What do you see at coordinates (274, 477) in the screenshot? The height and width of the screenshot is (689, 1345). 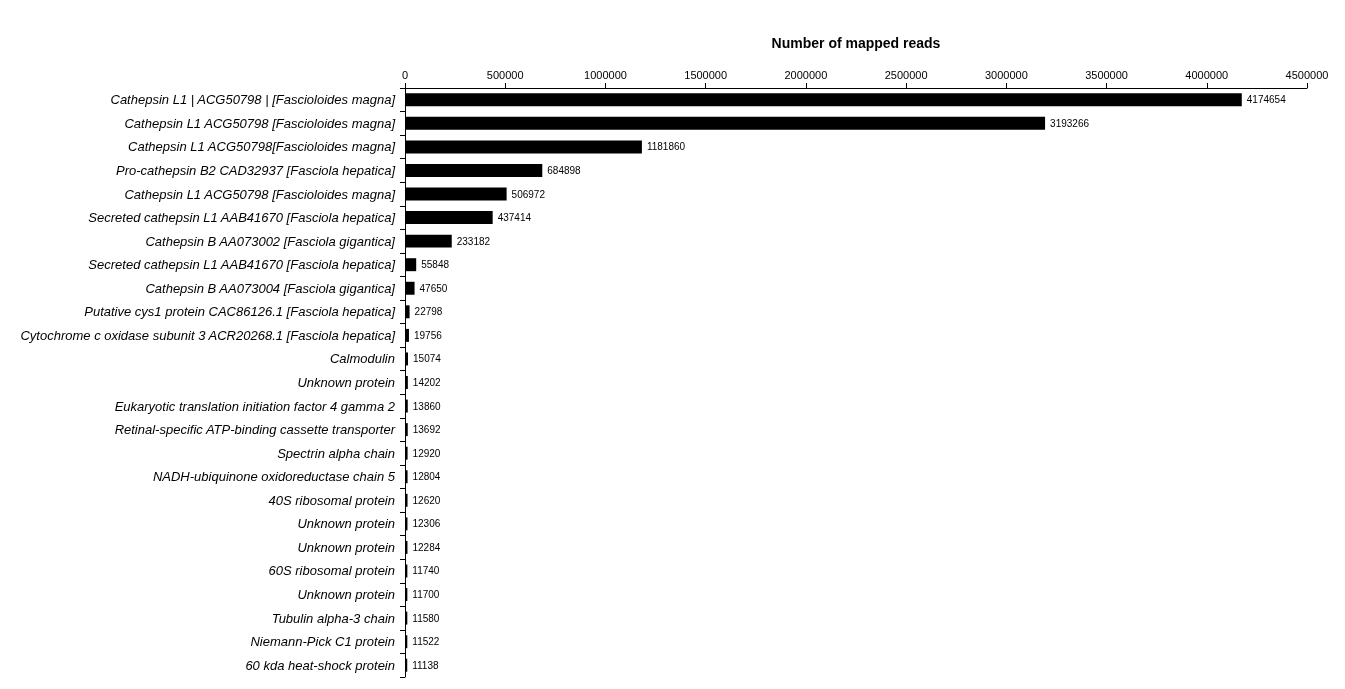 I see `y-tick-label: NADH-ubiquinone oxidoreductase chain 5` at bounding box center [274, 477].